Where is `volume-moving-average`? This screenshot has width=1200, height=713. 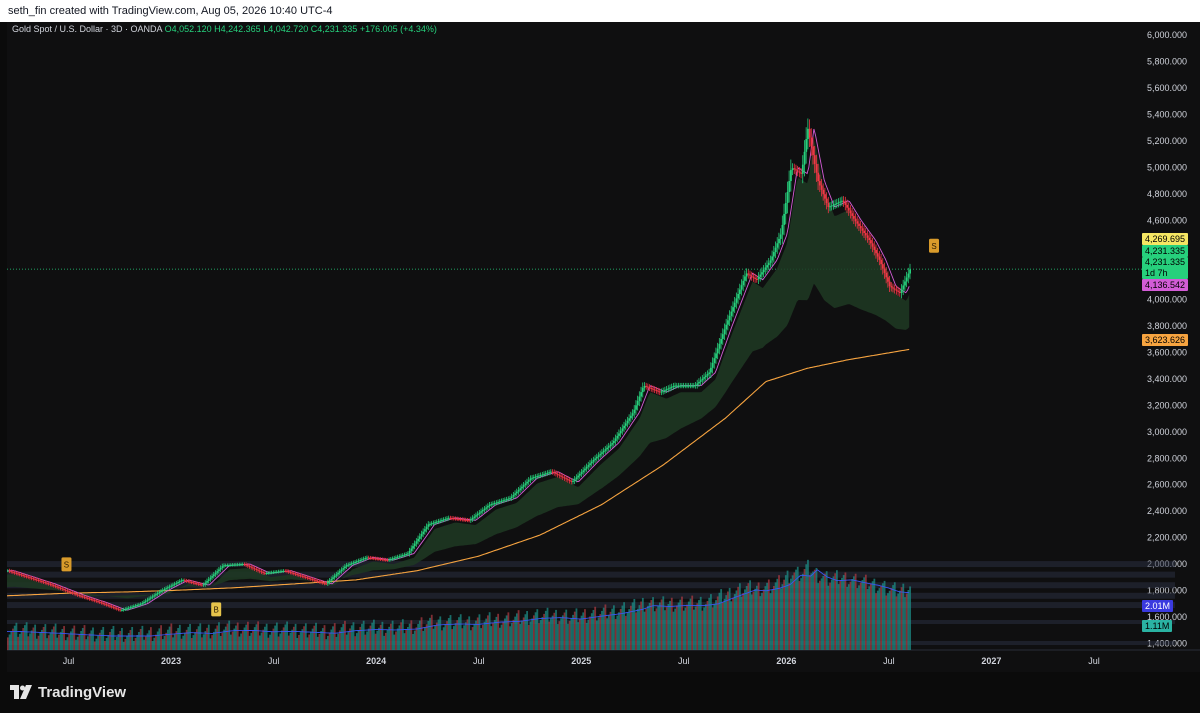 volume-moving-average is located at coordinates (458, 603).